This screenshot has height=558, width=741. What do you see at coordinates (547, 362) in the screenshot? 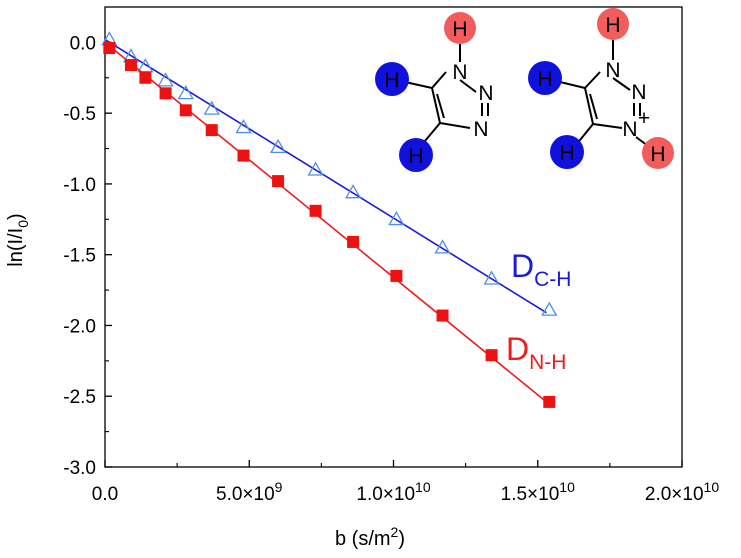
I see `series-label-n-h-sub: N-H` at bounding box center [547, 362].